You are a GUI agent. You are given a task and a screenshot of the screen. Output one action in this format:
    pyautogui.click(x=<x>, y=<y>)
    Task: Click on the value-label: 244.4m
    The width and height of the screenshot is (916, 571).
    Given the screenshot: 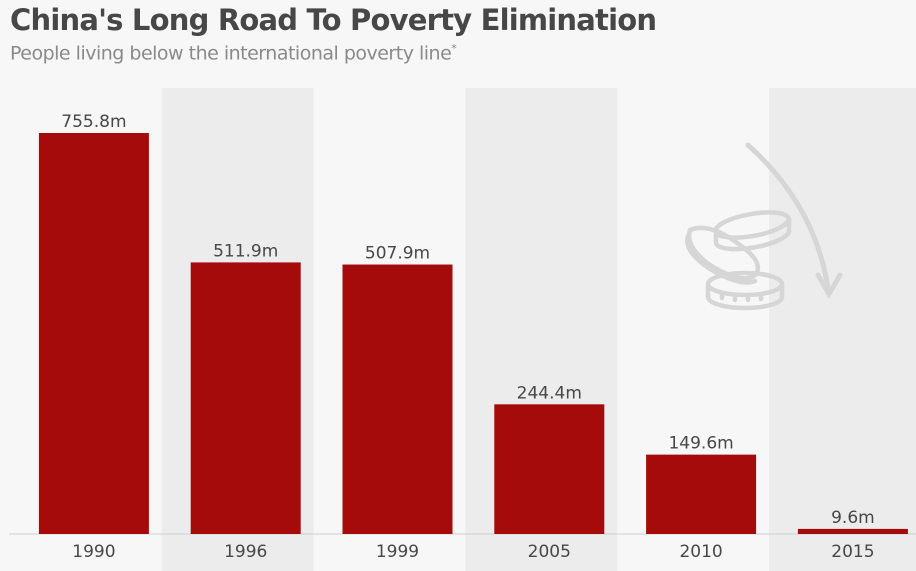 What is the action you would take?
    pyautogui.click(x=549, y=393)
    